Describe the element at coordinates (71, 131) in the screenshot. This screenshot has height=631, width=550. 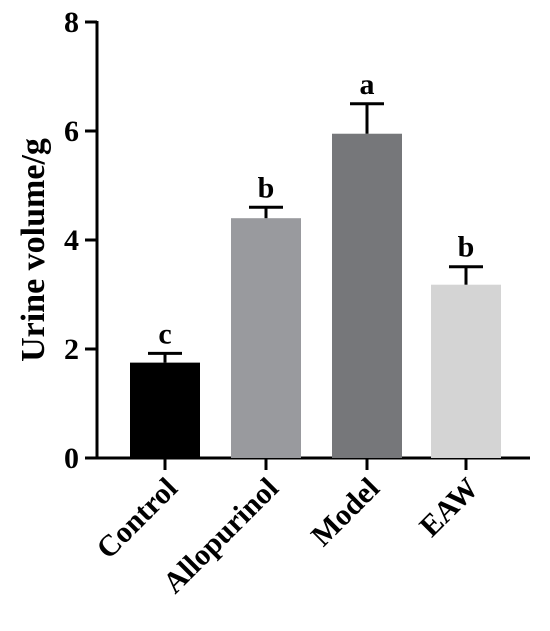
I see `y-tick-label: 6` at that location.